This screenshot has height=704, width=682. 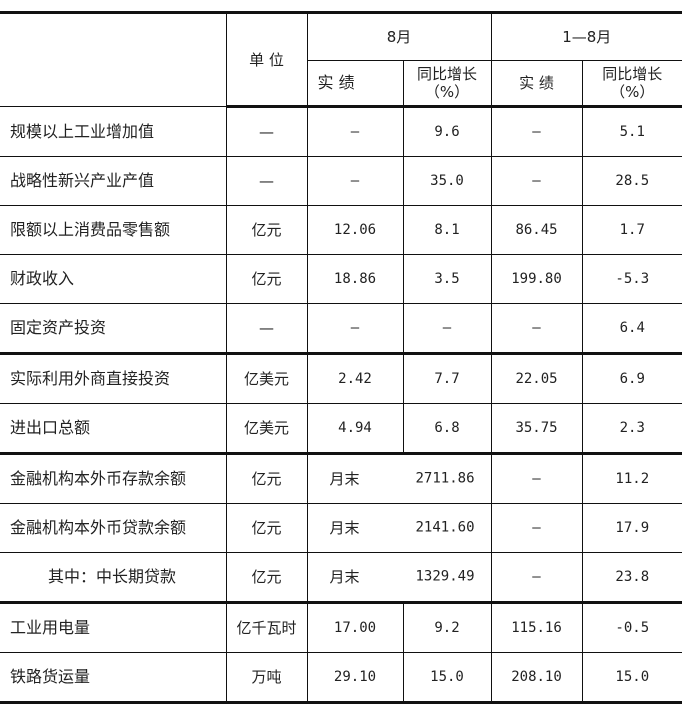 What do you see at coordinates (399, 578) in the screenshot?
I see `month-merged-cell: 月末 1329.49` at bounding box center [399, 578].